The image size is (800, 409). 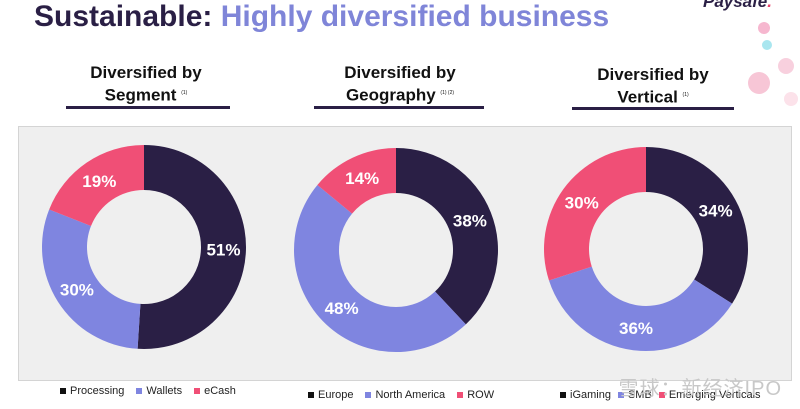 I want to click on legend-item-emerging-verticals: Emerging Verticals, so click(x=709, y=395).